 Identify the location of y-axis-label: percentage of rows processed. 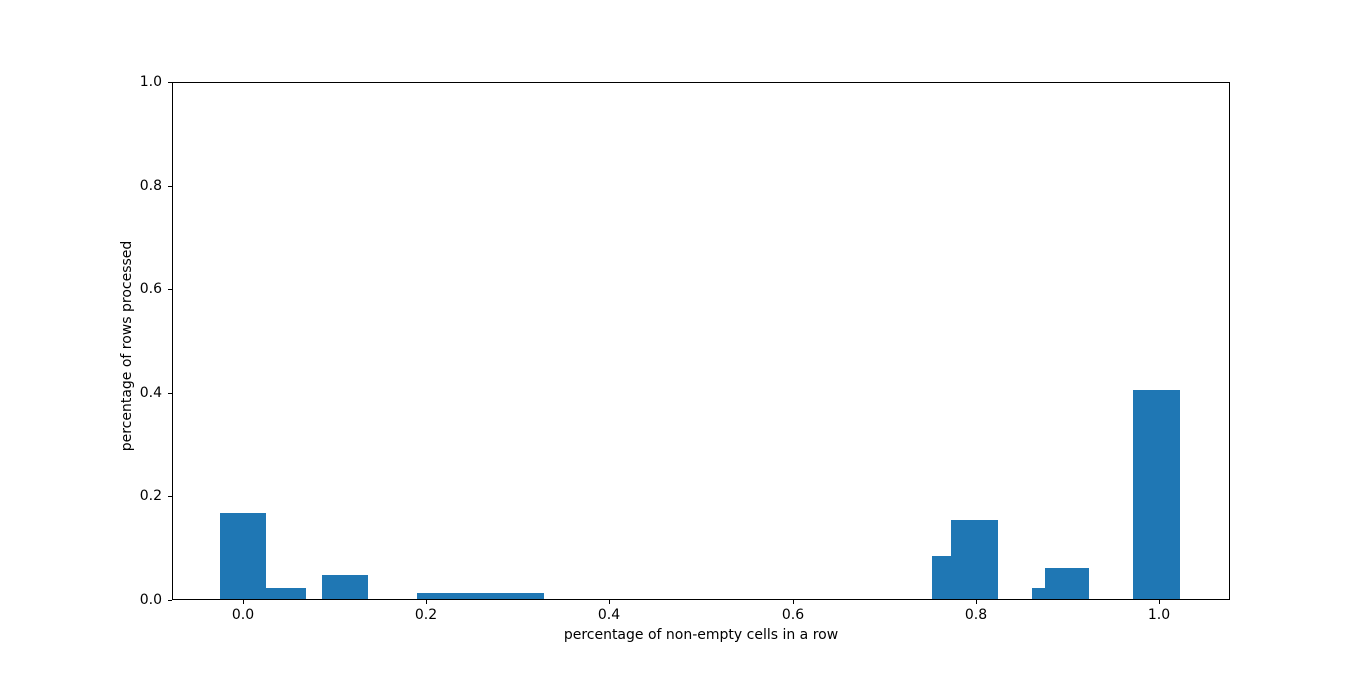
(127, 346).